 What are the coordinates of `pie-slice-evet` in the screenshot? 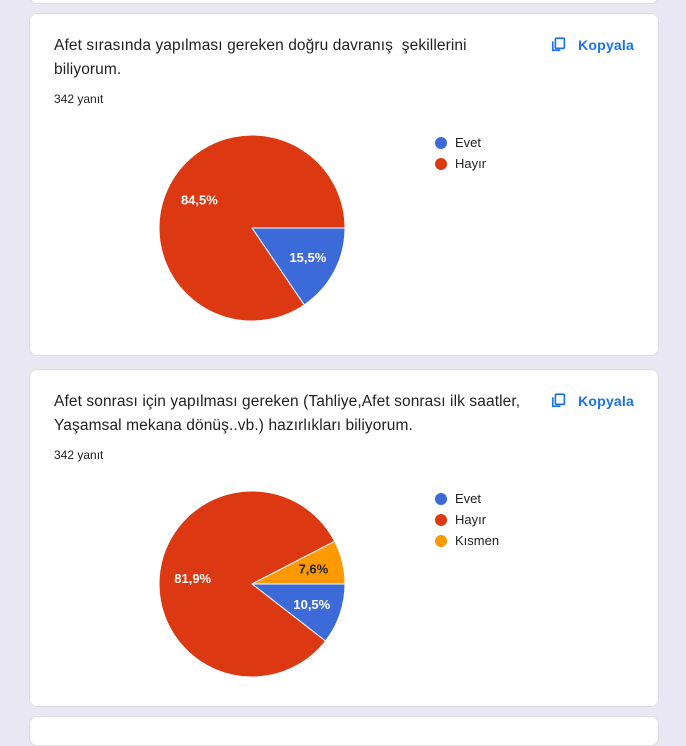 It's located at (298, 266).